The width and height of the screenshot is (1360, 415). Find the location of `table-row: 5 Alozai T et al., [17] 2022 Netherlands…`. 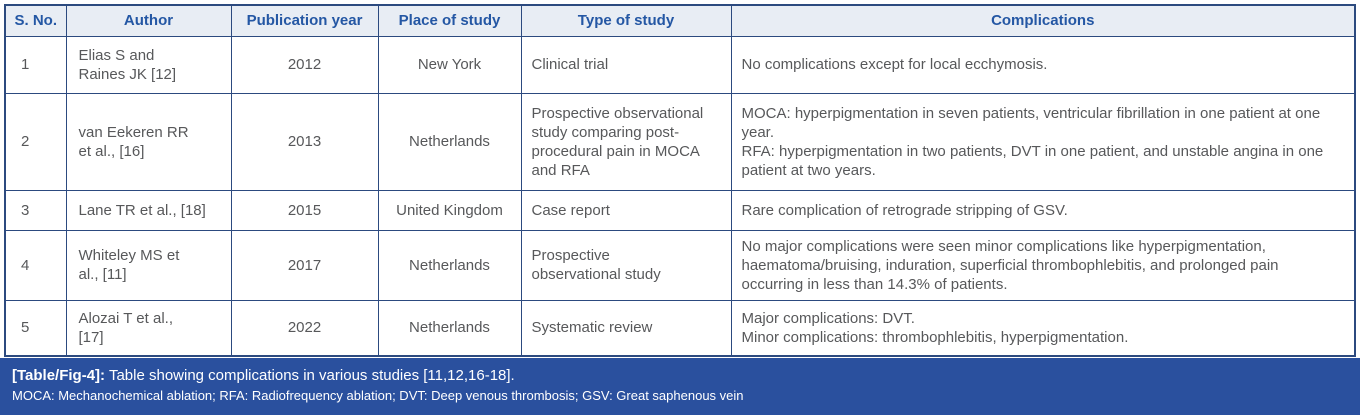

table-row: 5 Alozai T et al., [17] 2022 Netherlands… is located at coordinates (680, 328).